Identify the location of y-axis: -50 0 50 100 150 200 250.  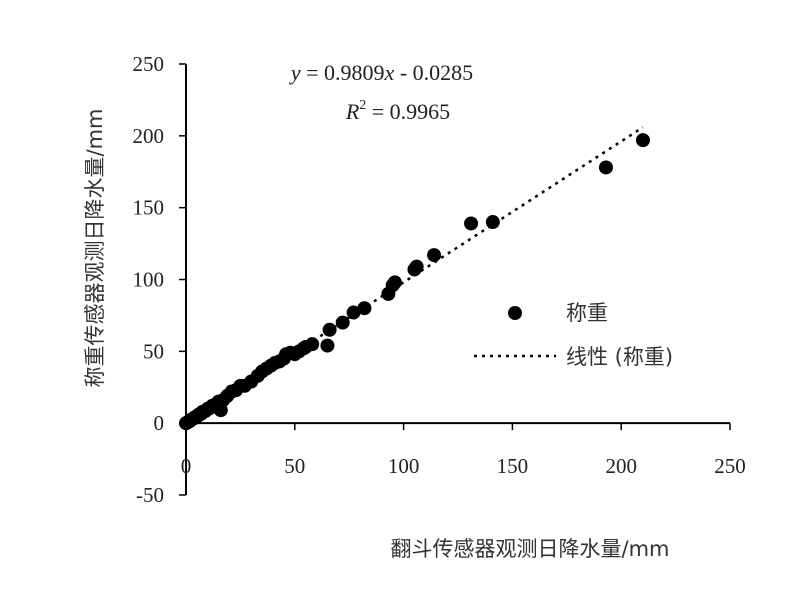
(160, 279).